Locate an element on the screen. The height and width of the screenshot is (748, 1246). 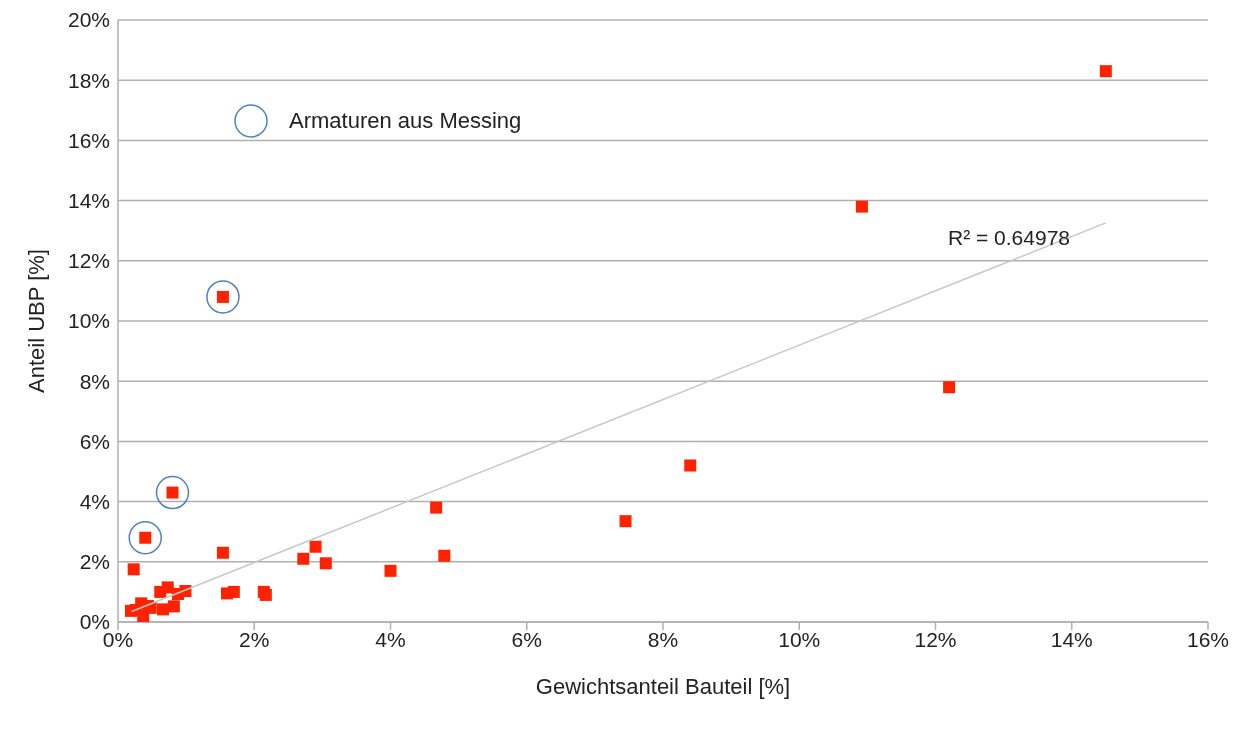
x-tick-label: 14% is located at coordinates (1071, 639).